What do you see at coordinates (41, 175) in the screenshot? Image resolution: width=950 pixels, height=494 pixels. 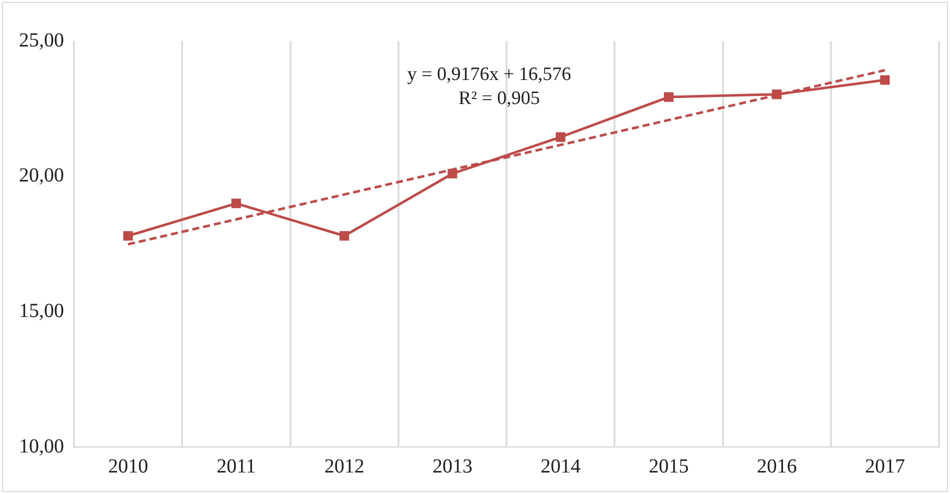 I see `y-tick-label: 20,00` at bounding box center [41, 175].